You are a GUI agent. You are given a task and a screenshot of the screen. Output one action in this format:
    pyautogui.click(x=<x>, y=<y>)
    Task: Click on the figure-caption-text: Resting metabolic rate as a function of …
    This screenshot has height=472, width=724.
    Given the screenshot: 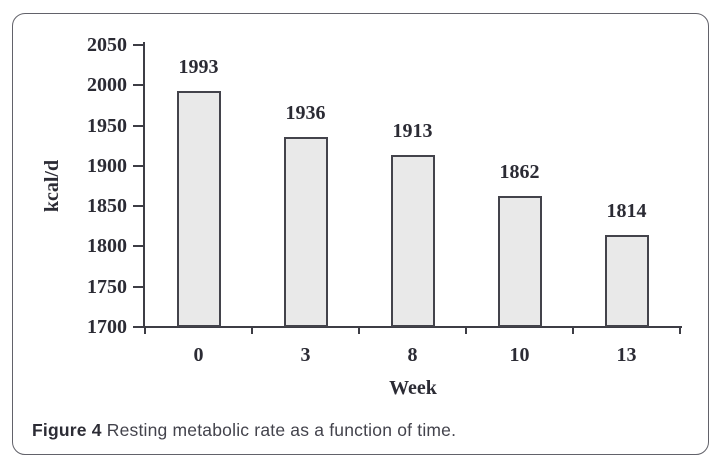 What is the action you would take?
    pyautogui.click(x=279, y=430)
    